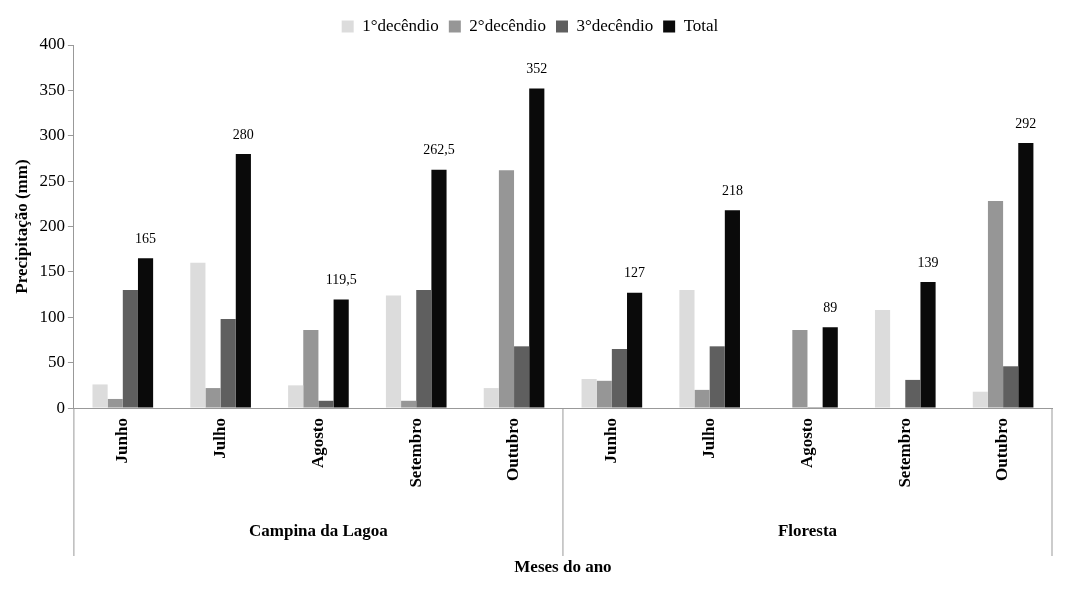 Image resolution: width=1070 pixels, height=590 pixels. What do you see at coordinates (807, 531) in the screenshot?
I see `text: Floresta` at bounding box center [807, 531].